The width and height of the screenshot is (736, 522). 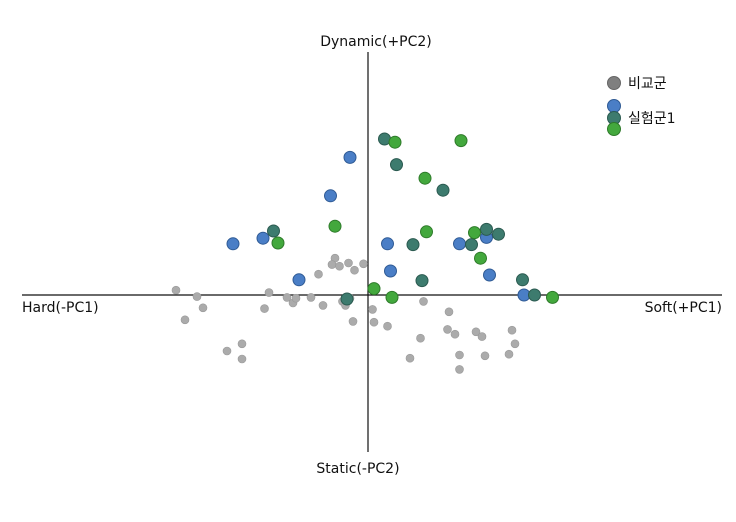 I want to click on axis-label-right: Soft(+PC1), so click(x=683, y=308).